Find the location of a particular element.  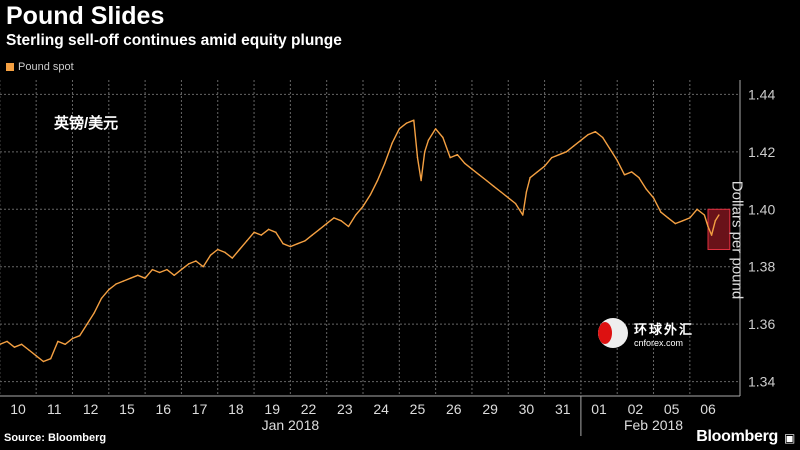

x-month-label: Feb 2018 is located at coordinates (653, 425).